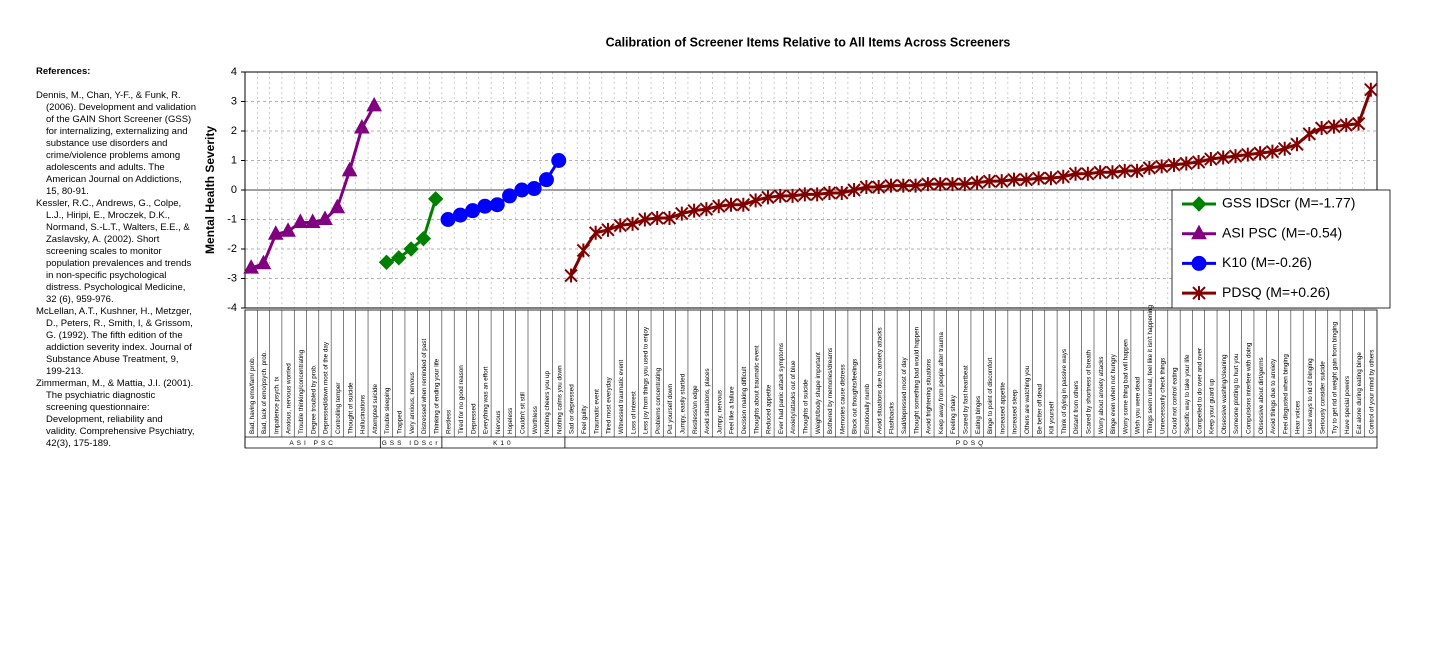 Image resolution: width=1440 pixels, height=672 pixels. I want to click on x-tick-label: Jumpy, easily startled, so click(682, 403).